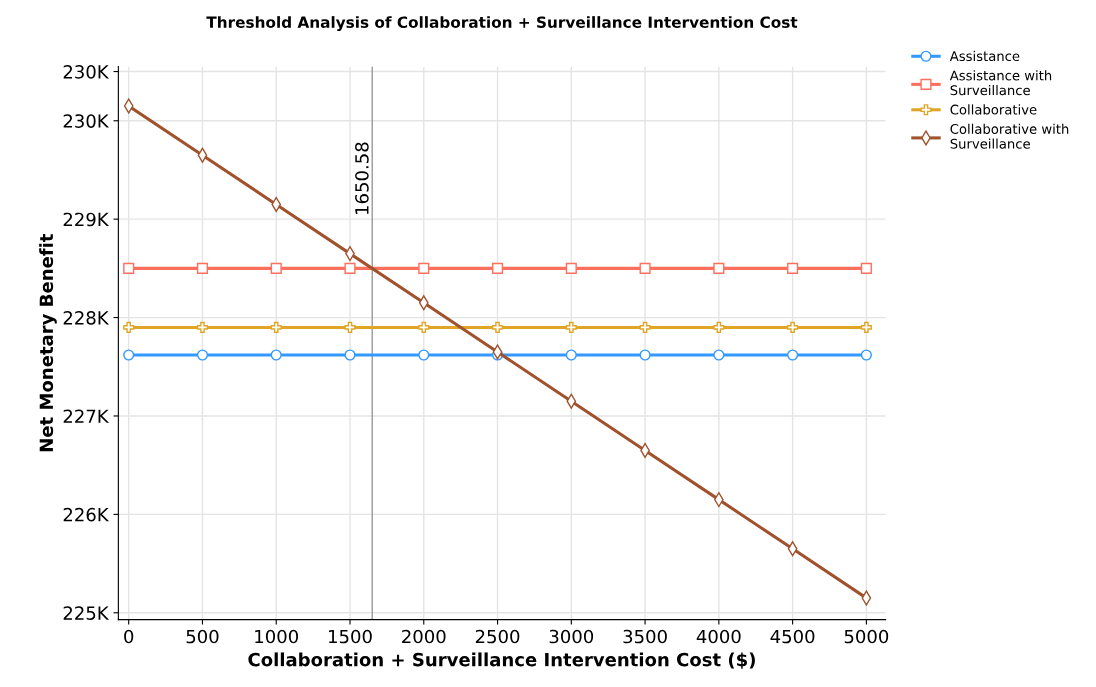  I want to click on x-tick-label: 4500, so click(792, 636).